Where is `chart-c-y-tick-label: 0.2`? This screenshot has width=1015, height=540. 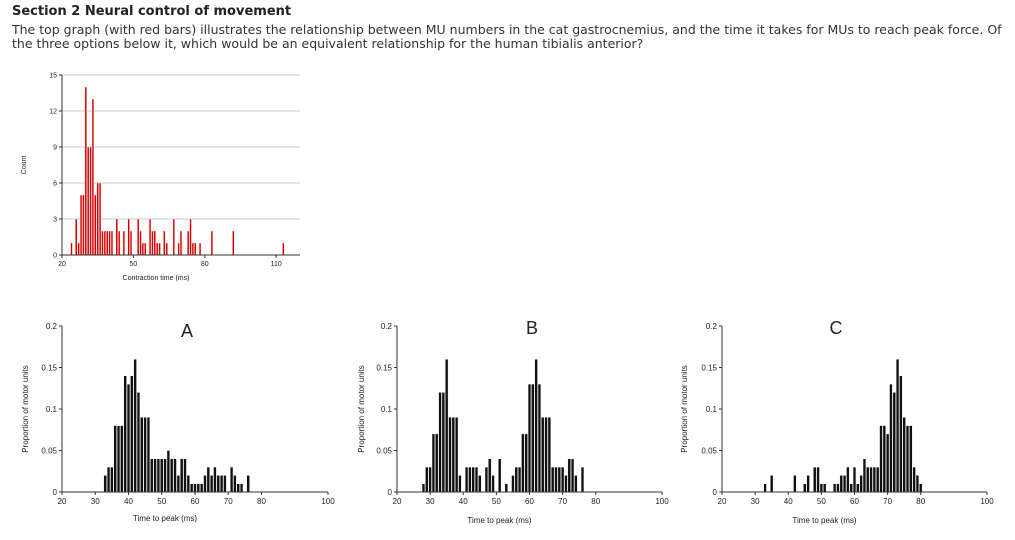 chart-c-y-tick-label: 0.2 is located at coordinates (712, 326).